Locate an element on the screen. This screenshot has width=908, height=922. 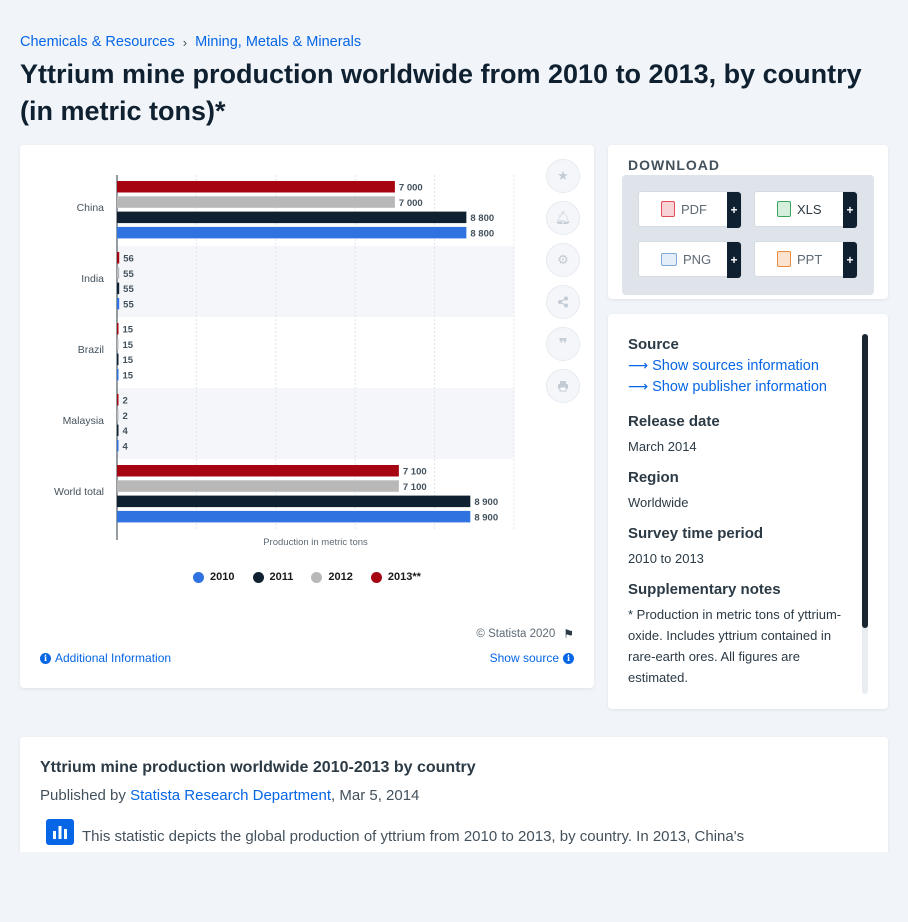
category-label: India is located at coordinates (92, 279).